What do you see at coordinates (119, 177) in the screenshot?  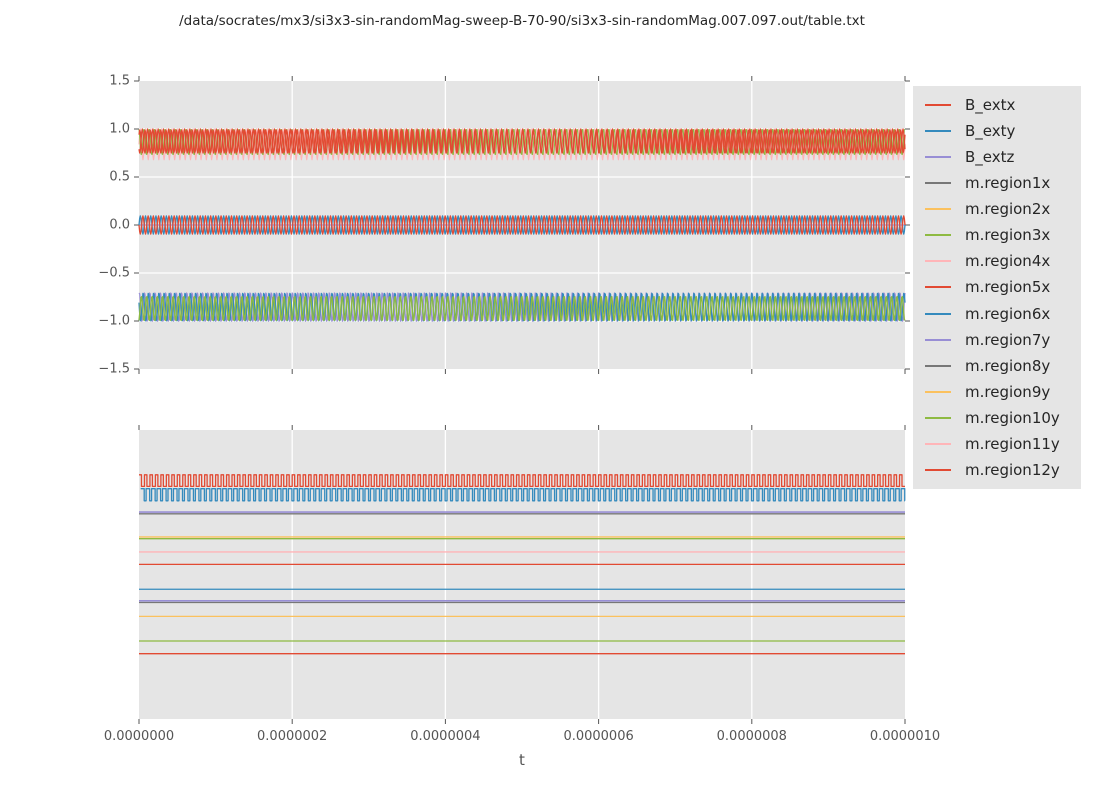 I see `y-tick-label: 0.5` at bounding box center [119, 177].